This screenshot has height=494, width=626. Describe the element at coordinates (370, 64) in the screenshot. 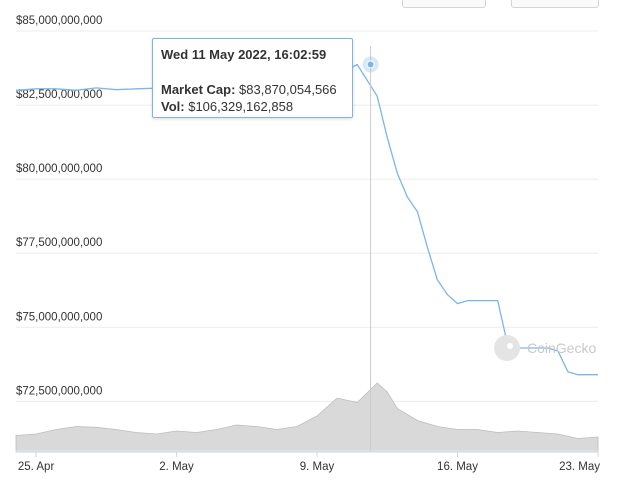

I see `hover-point` at that location.